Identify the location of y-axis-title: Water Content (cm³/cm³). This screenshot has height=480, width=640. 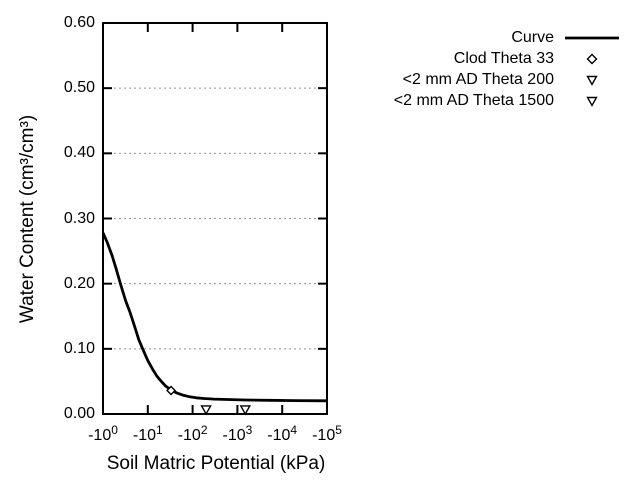
(27, 219).